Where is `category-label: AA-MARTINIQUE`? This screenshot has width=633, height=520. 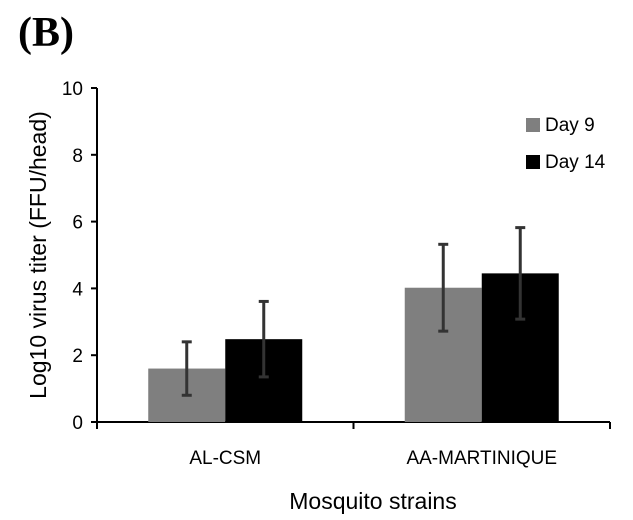 category-label: AA-MARTINIQUE is located at coordinates (481, 458).